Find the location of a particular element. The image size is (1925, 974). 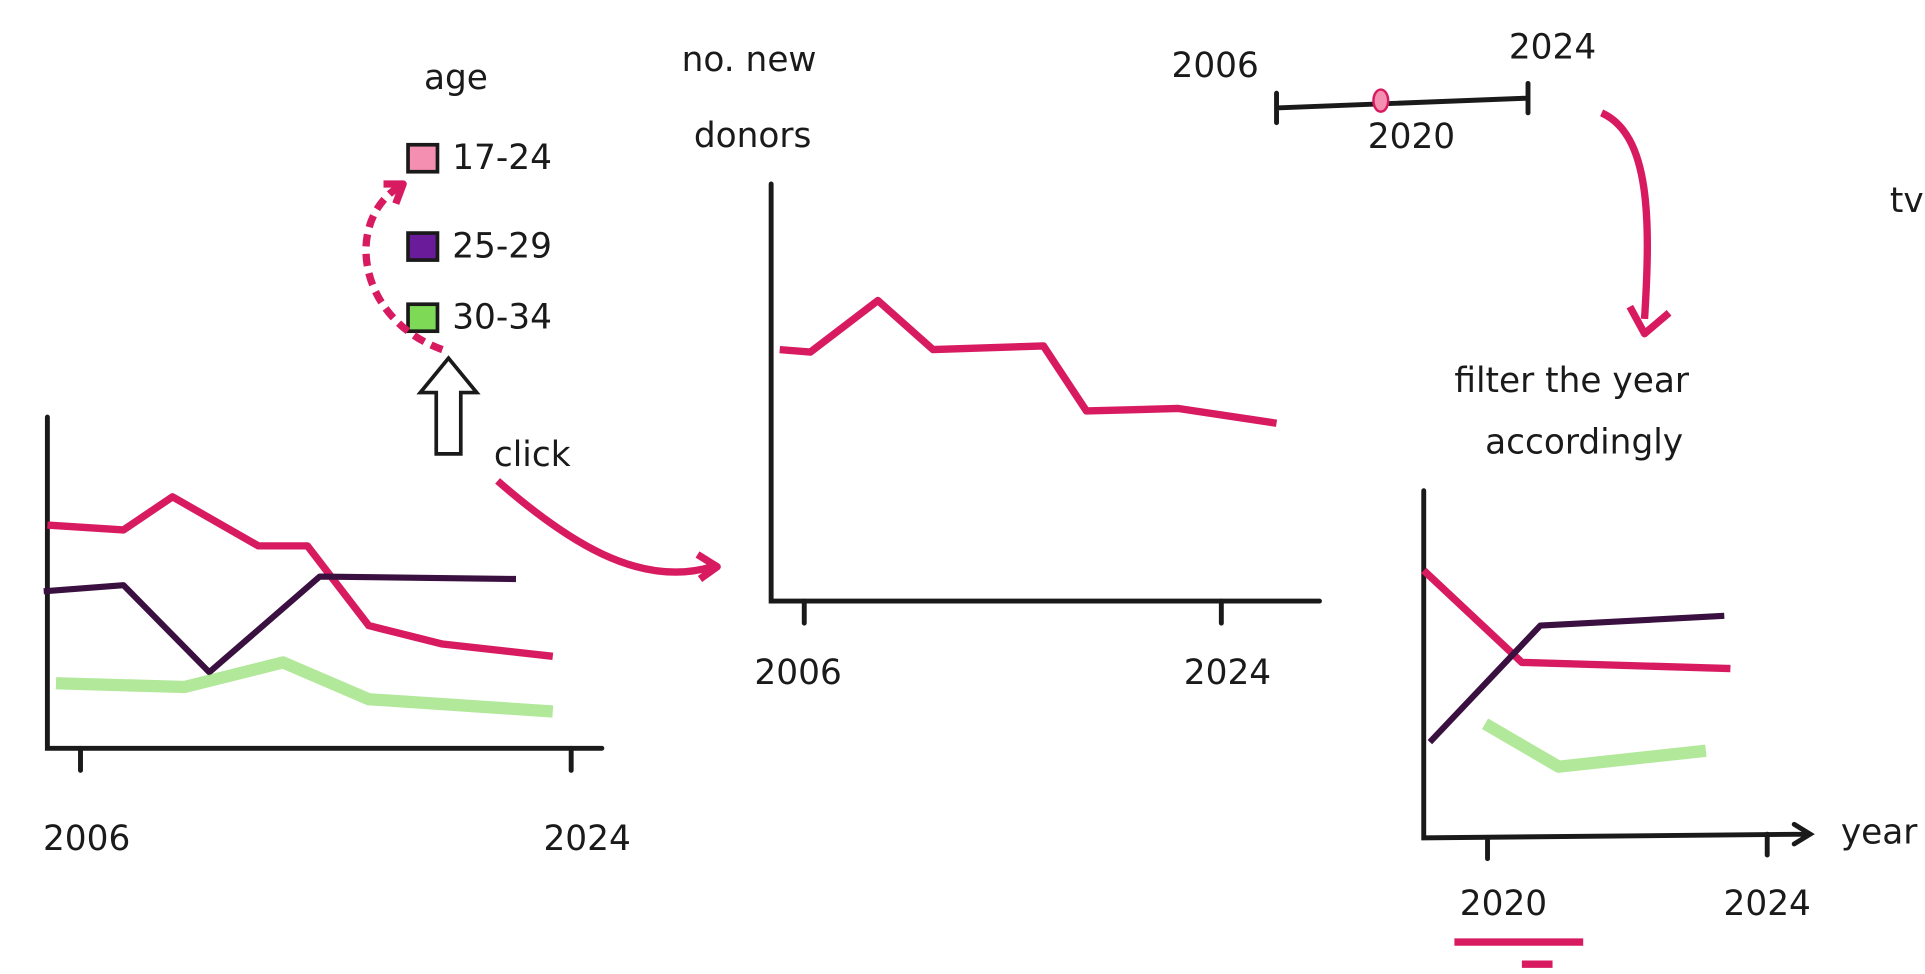

underline is located at coordinates (1519, 953).